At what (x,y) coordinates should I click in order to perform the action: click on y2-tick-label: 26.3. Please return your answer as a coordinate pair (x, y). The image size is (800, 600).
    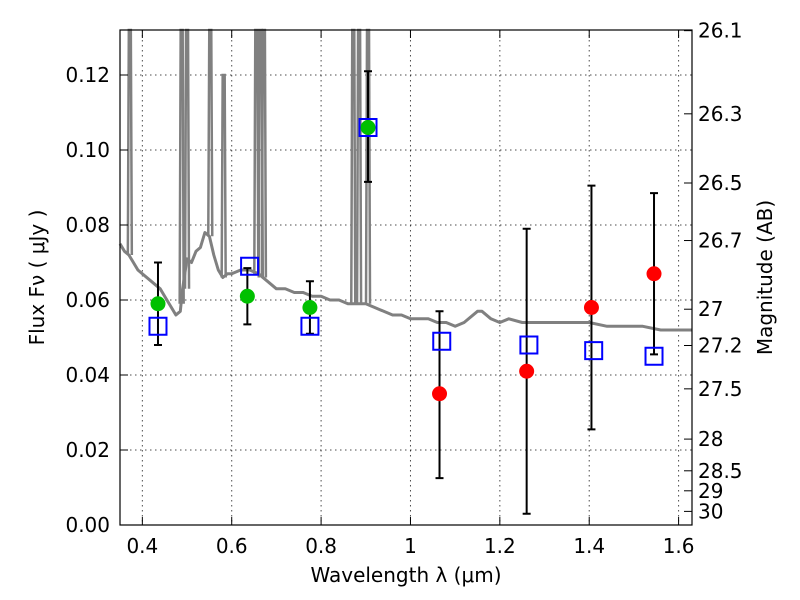
    Looking at the image, I should click on (720, 114).